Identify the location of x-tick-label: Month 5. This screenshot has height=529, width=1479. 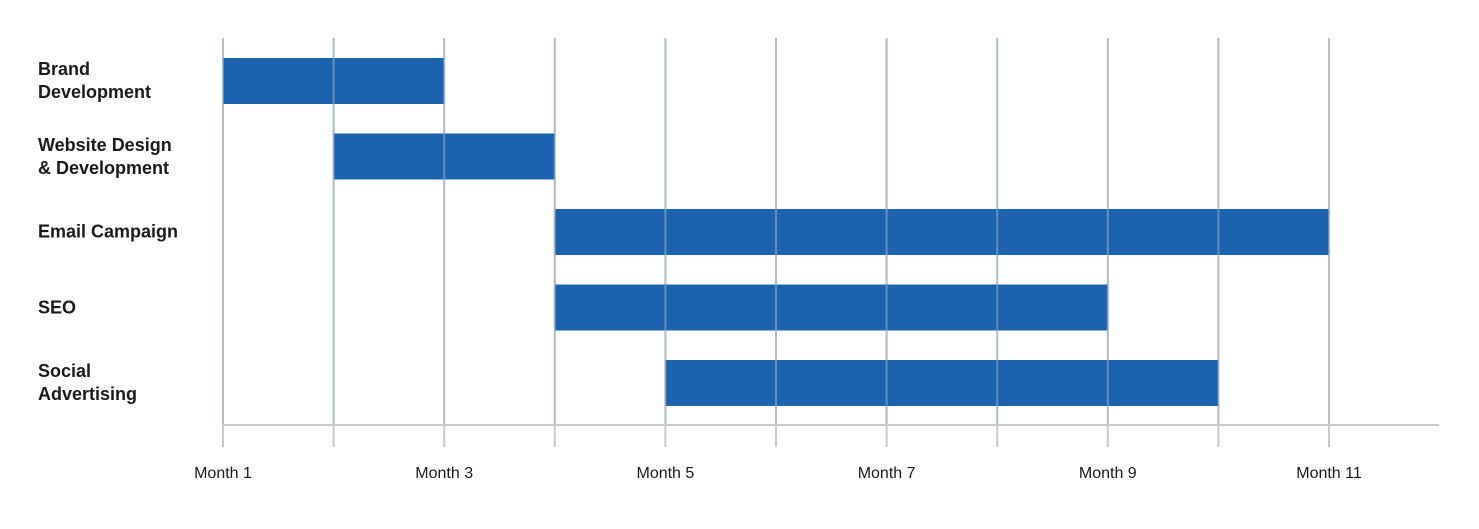
(665, 473).